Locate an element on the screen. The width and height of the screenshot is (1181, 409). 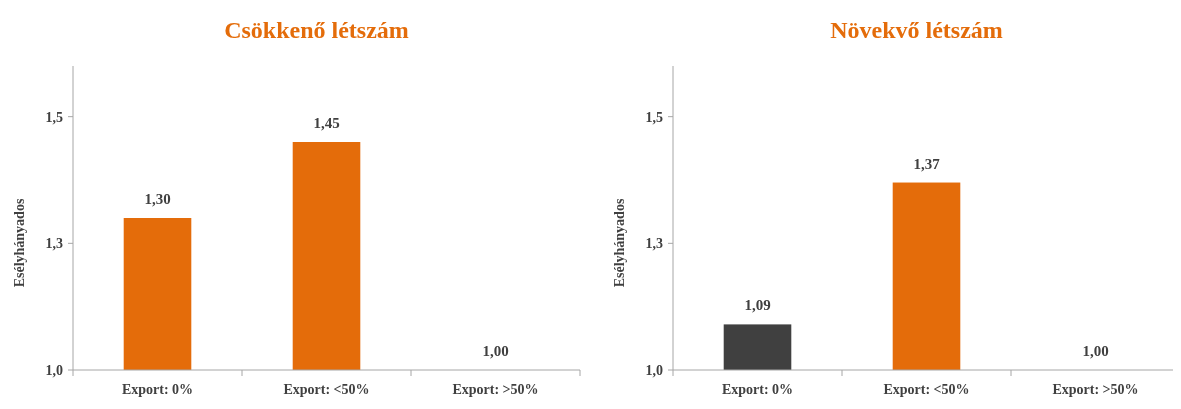
chart-title: Csökkenő létszám is located at coordinates (316, 30).